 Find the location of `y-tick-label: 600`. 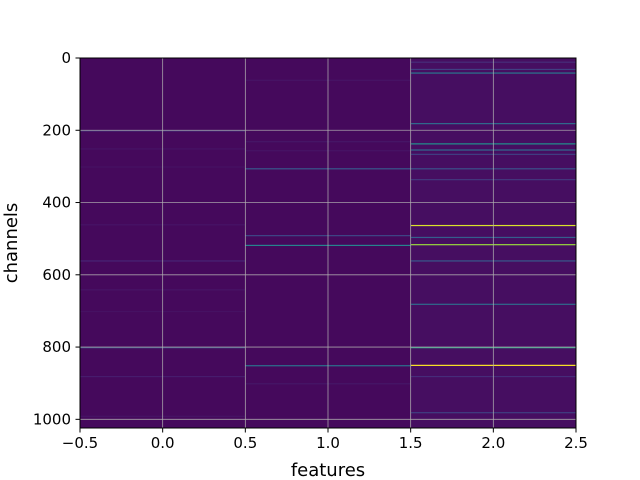

y-tick-label: 600 is located at coordinates (56, 275).